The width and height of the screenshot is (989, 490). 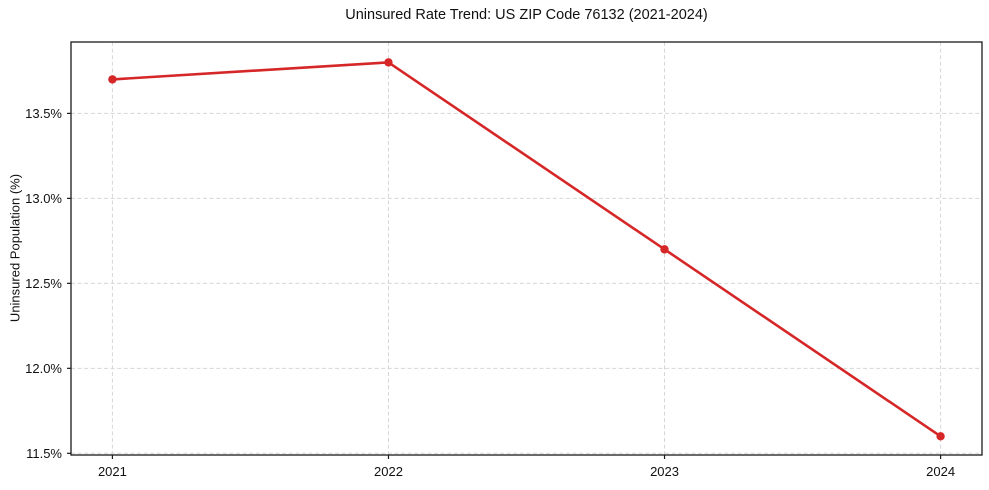 What do you see at coordinates (112, 471) in the screenshot?
I see `x-tick-label: 2021` at bounding box center [112, 471].